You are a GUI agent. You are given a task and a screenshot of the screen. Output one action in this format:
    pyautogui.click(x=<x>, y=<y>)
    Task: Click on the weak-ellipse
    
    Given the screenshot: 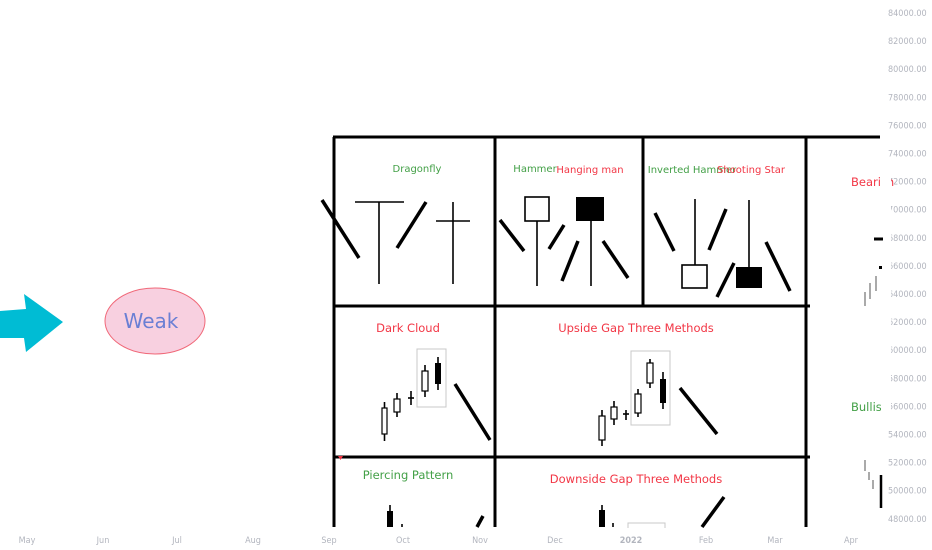 What is the action you would take?
    pyautogui.click(x=155, y=321)
    